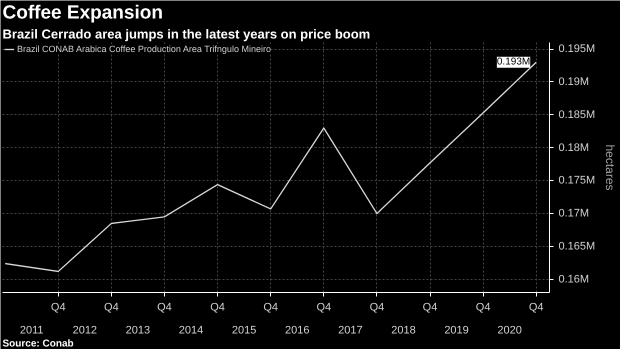  What do you see at coordinates (456, 330) in the screenshot?
I see `text: 2019` at bounding box center [456, 330].